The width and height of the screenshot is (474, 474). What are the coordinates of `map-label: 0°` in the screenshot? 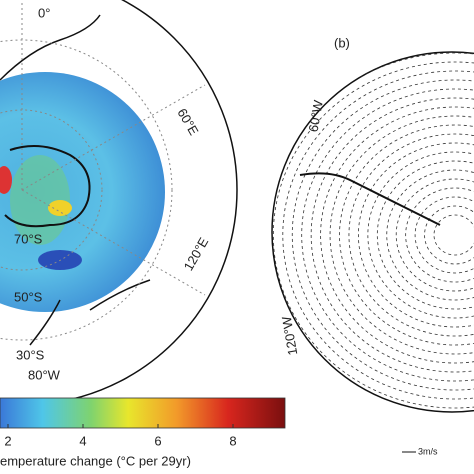 It's located at (44, 12).